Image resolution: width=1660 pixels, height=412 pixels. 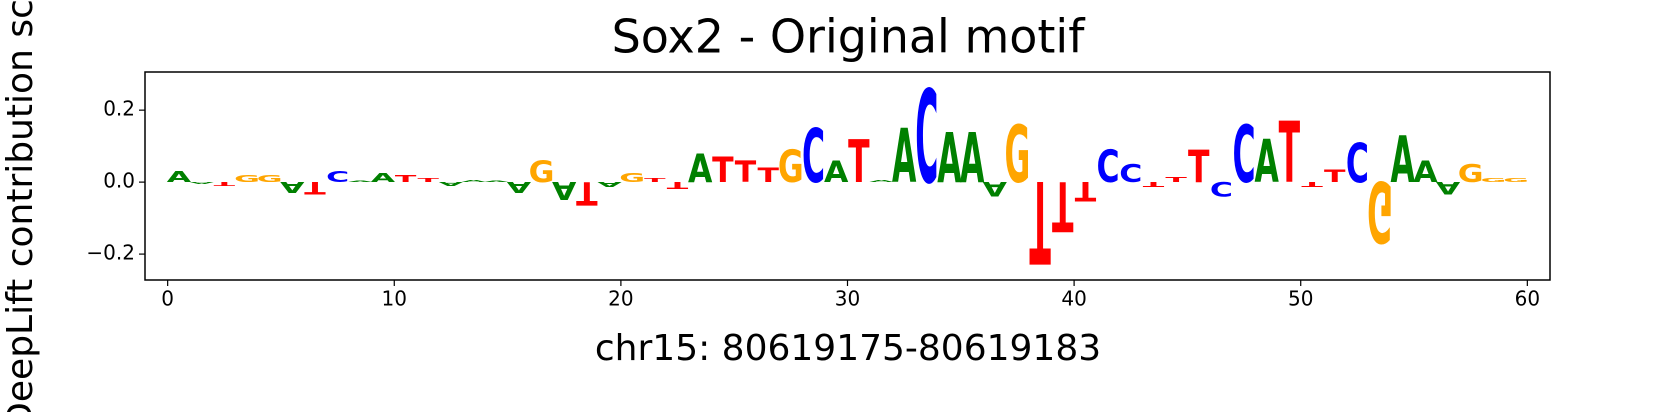 What do you see at coordinates (1073, 299) in the screenshot?
I see `x-tick-label: 40` at bounding box center [1073, 299].